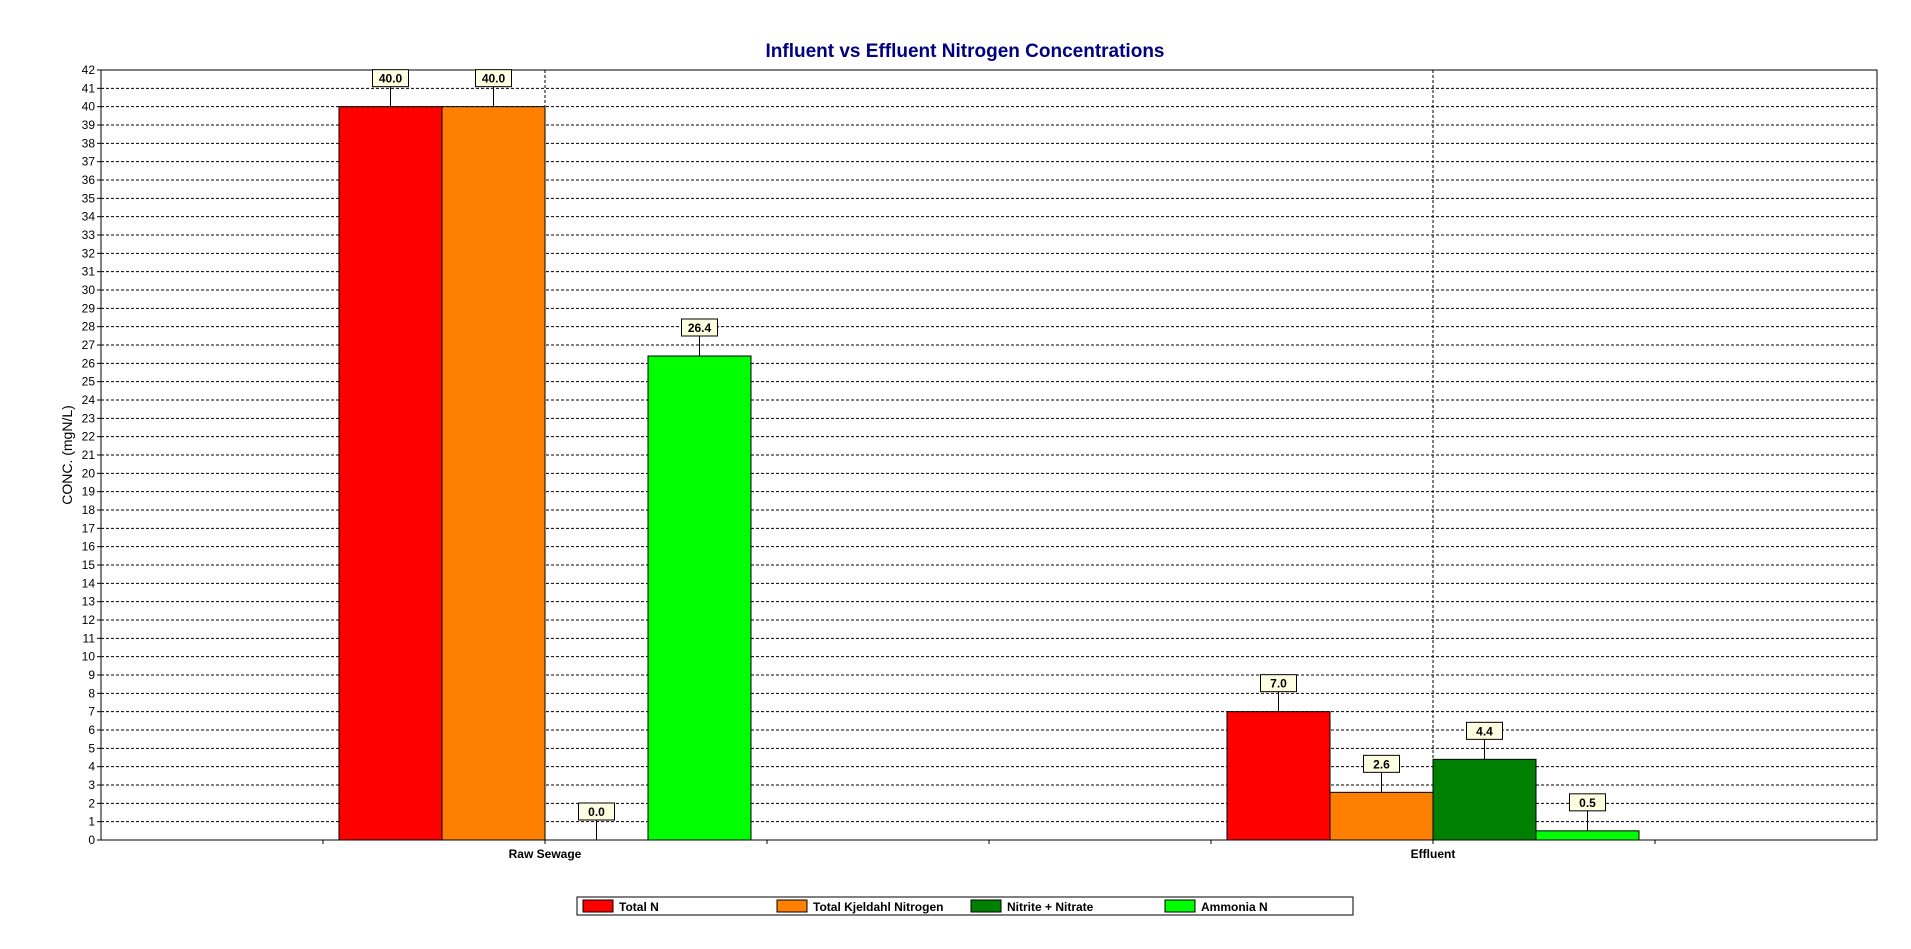 The width and height of the screenshot is (1911, 949). What do you see at coordinates (639, 907) in the screenshot?
I see `legend-label: Total N` at bounding box center [639, 907].